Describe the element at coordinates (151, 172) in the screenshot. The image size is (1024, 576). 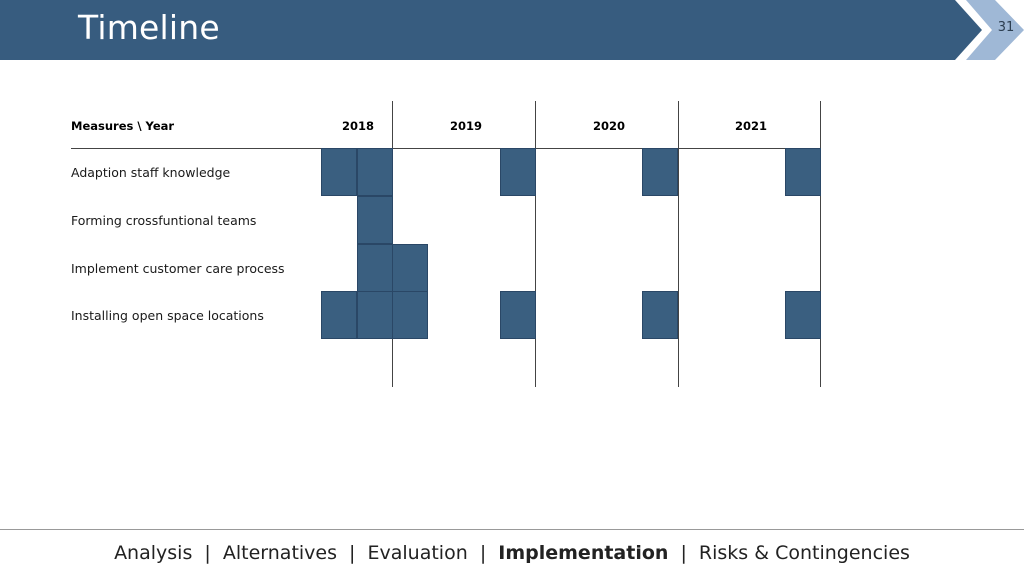
I see `row-label-adaption: Adaption staff knowledge` at that location.